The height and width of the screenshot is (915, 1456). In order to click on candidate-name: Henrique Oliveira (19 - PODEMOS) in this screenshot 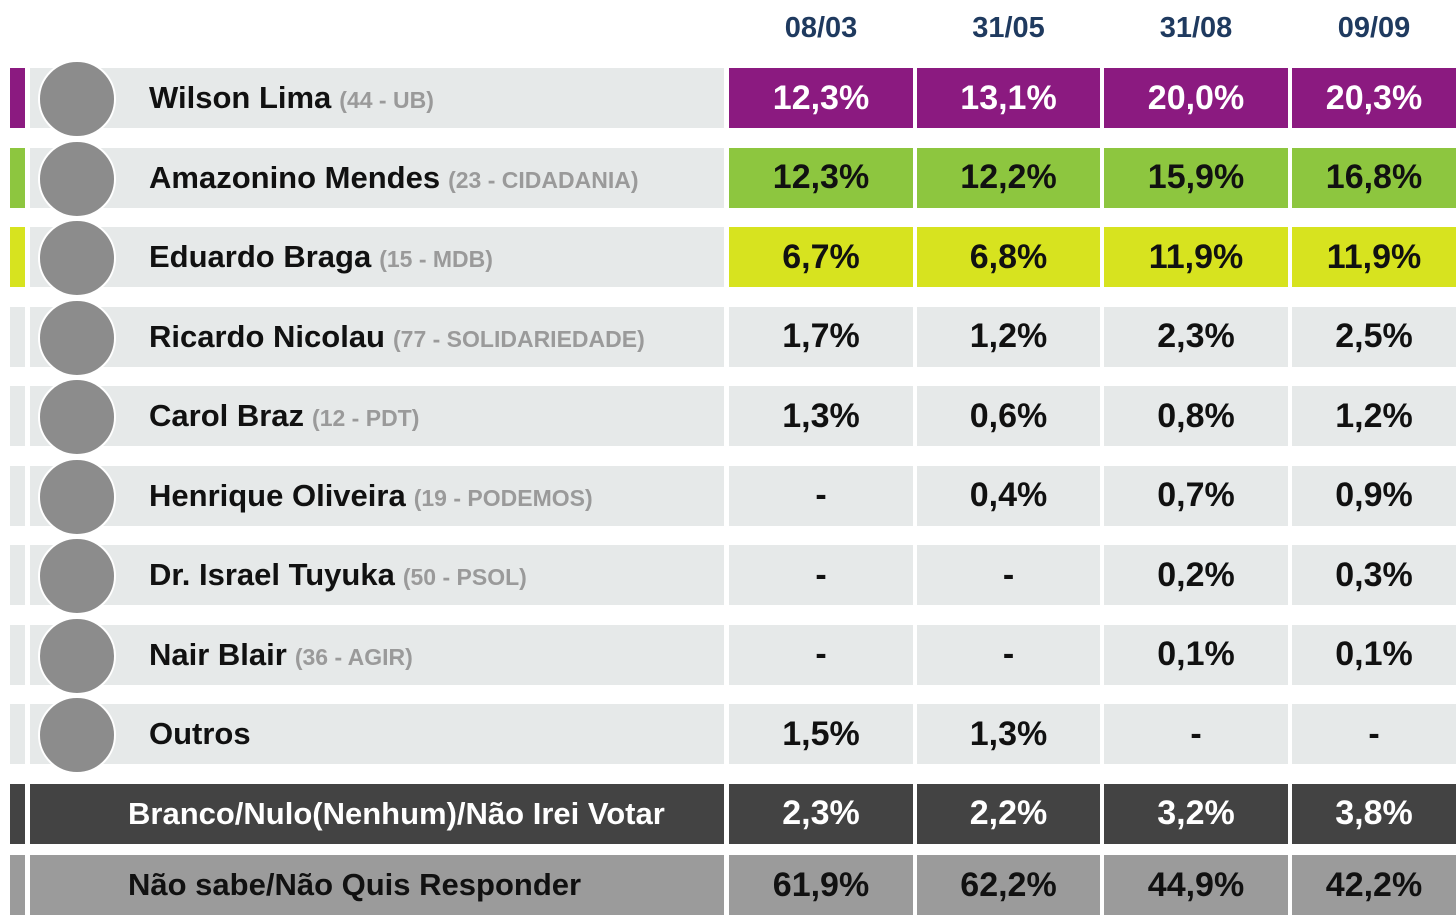, I will do `click(371, 495)`.